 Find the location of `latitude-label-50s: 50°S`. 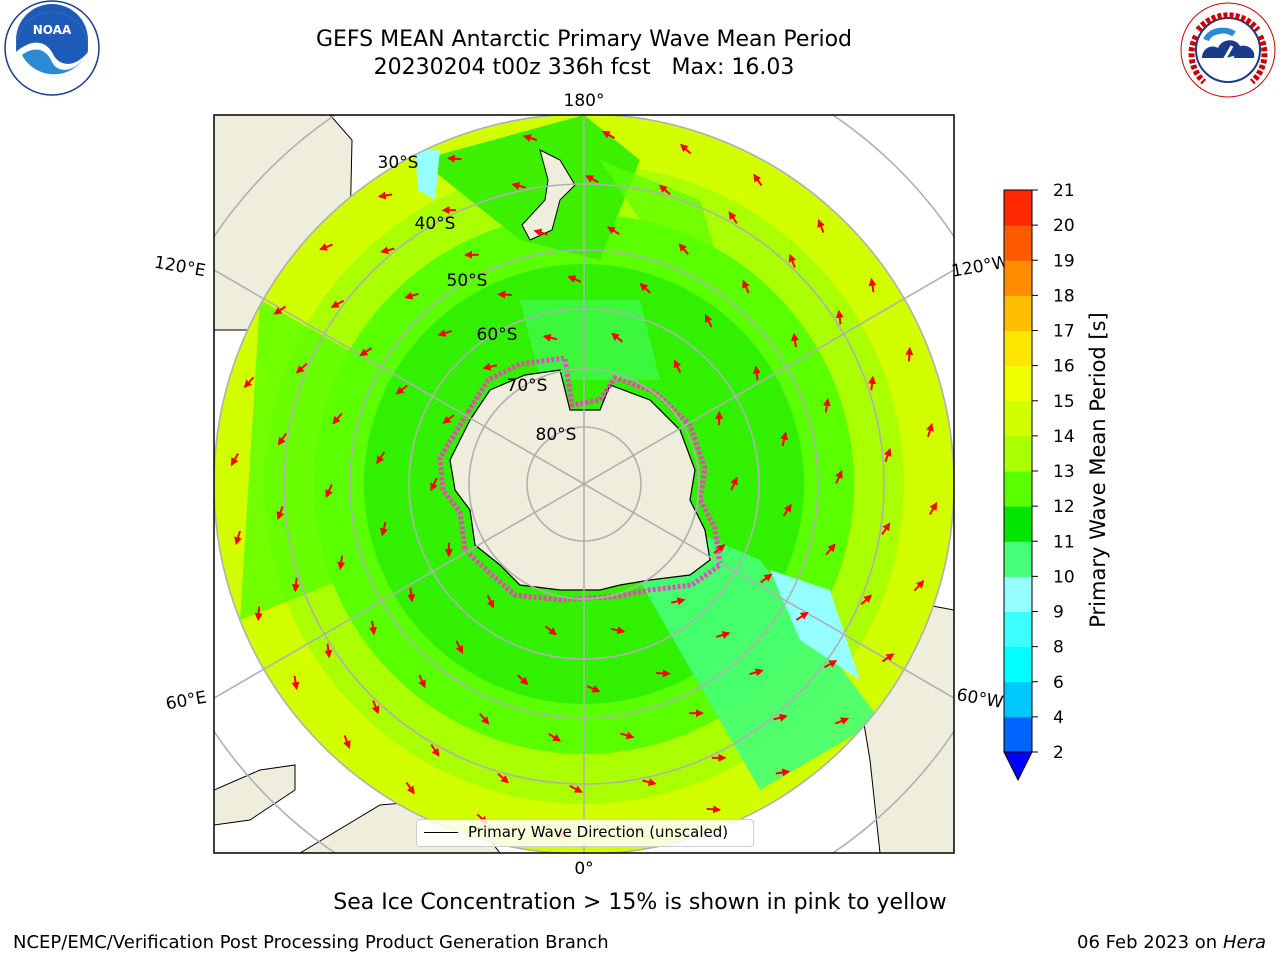

latitude-label-50s: 50°S is located at coordinates (467, 281).